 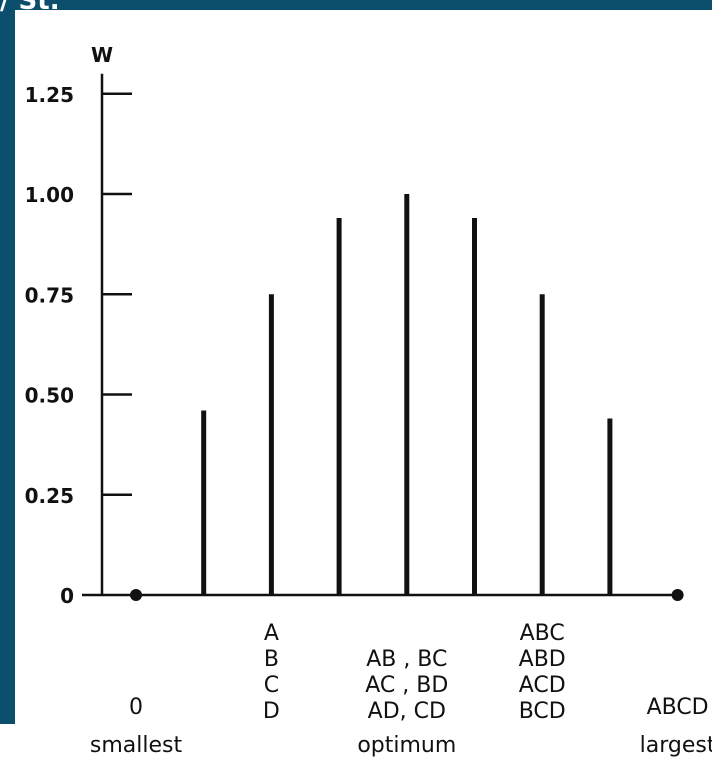 What do you see at coordinates (406, 685) in the screenshot?
I see `category-label: AC , BD` at bounding box center [406, 685].